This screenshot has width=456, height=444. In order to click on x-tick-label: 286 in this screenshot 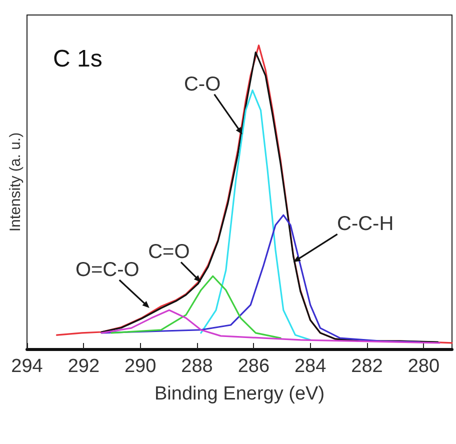, I will do `click(254, 366)`.